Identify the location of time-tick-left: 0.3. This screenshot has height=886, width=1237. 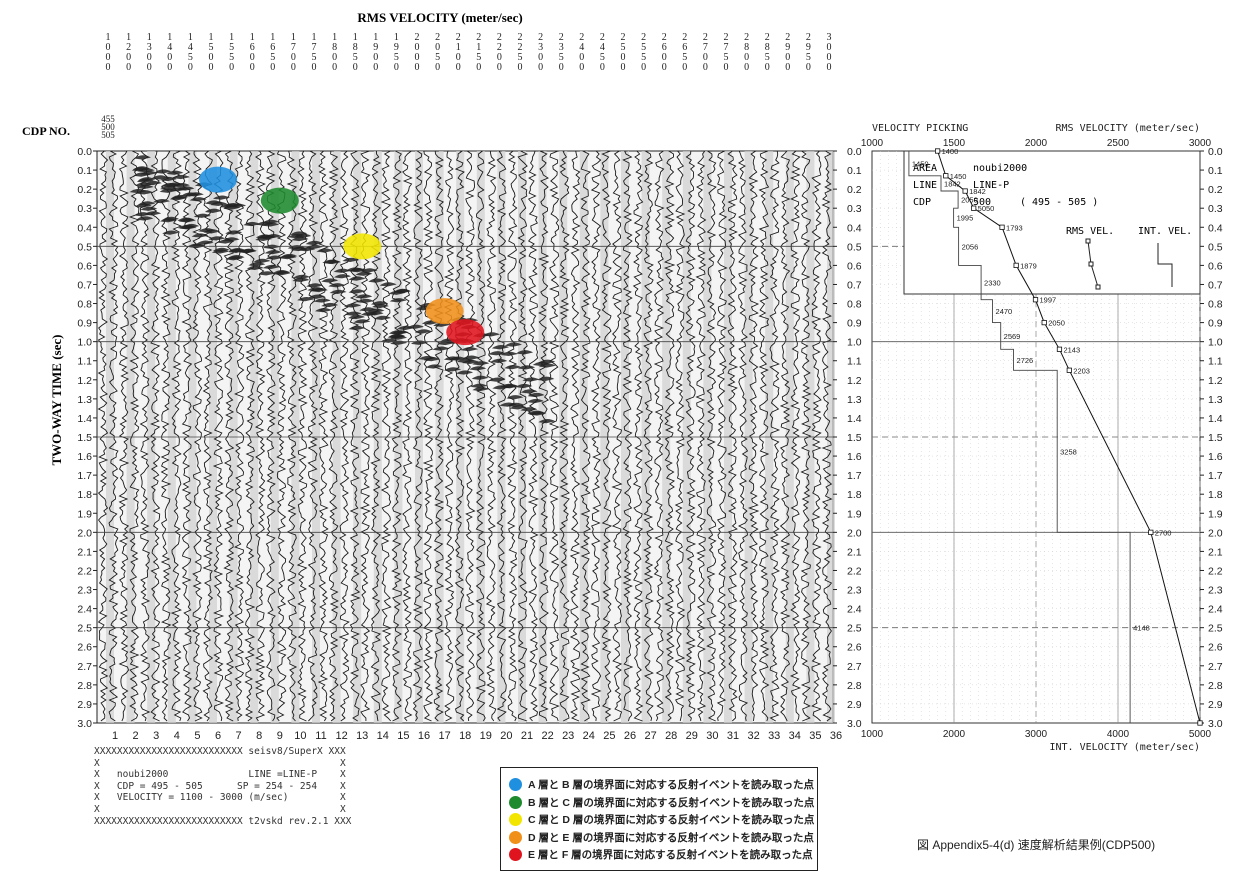
(84, 209).